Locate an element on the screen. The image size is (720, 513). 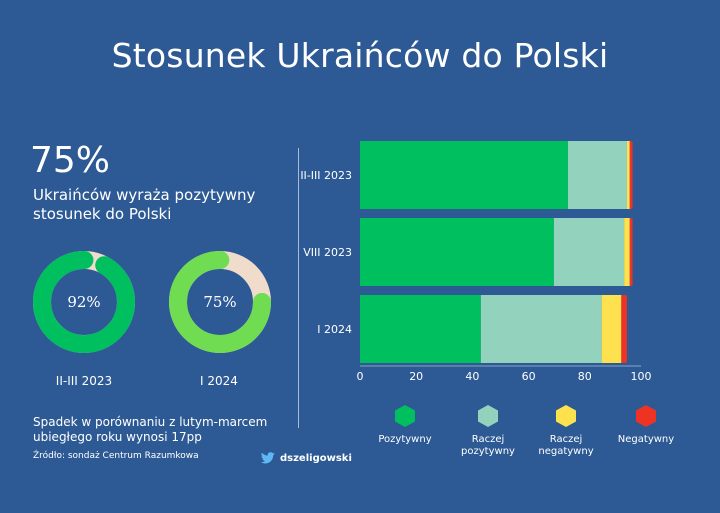
section-divider is located at coordinates (298, 288).